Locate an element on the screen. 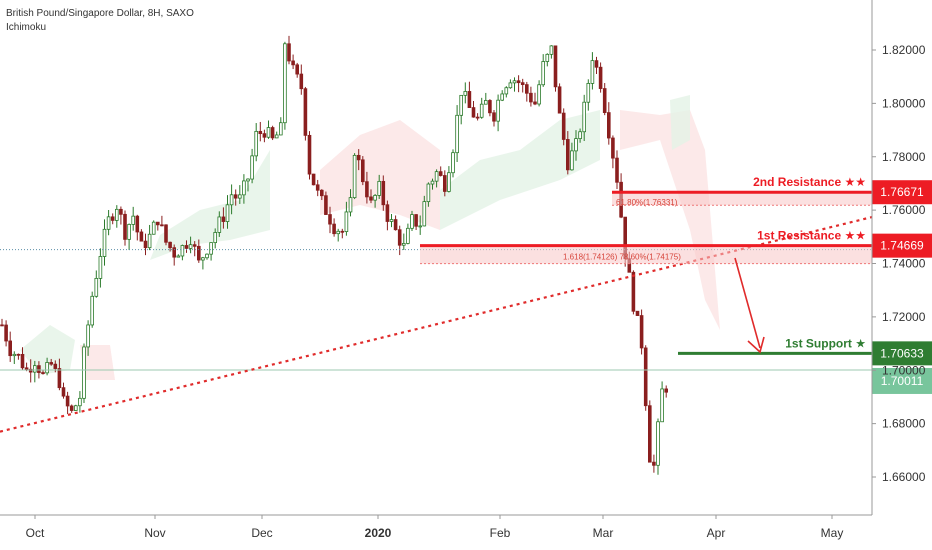 Image resolution: width=932 pixels, height=550 pixels. current-price-label: 1.70011 is located at coordinates (902, 381).